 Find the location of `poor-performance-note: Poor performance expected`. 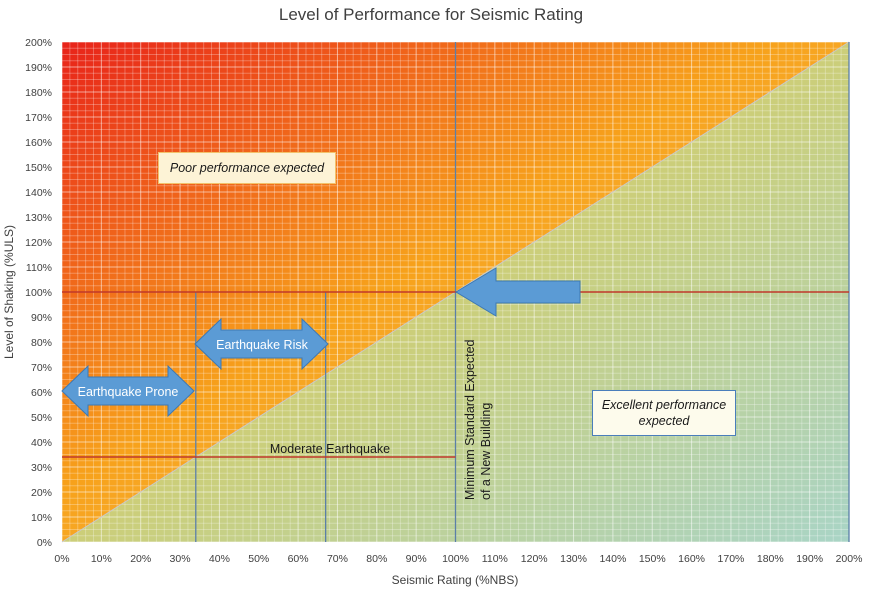

poor-performance-note: Poor performance expected is located at coordinates (247, 168).